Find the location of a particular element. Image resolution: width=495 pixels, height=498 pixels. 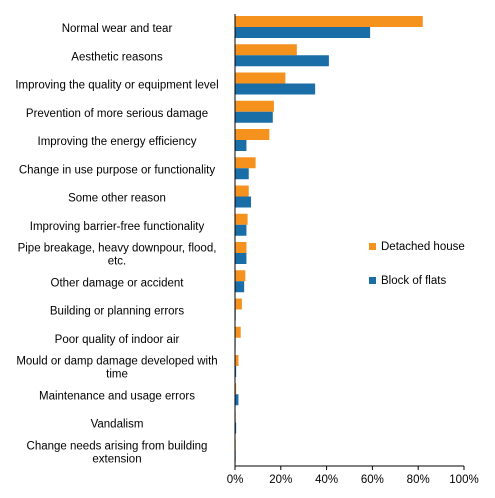

category-label-0: Normal wear and tear is located at coordinates (117, 29).